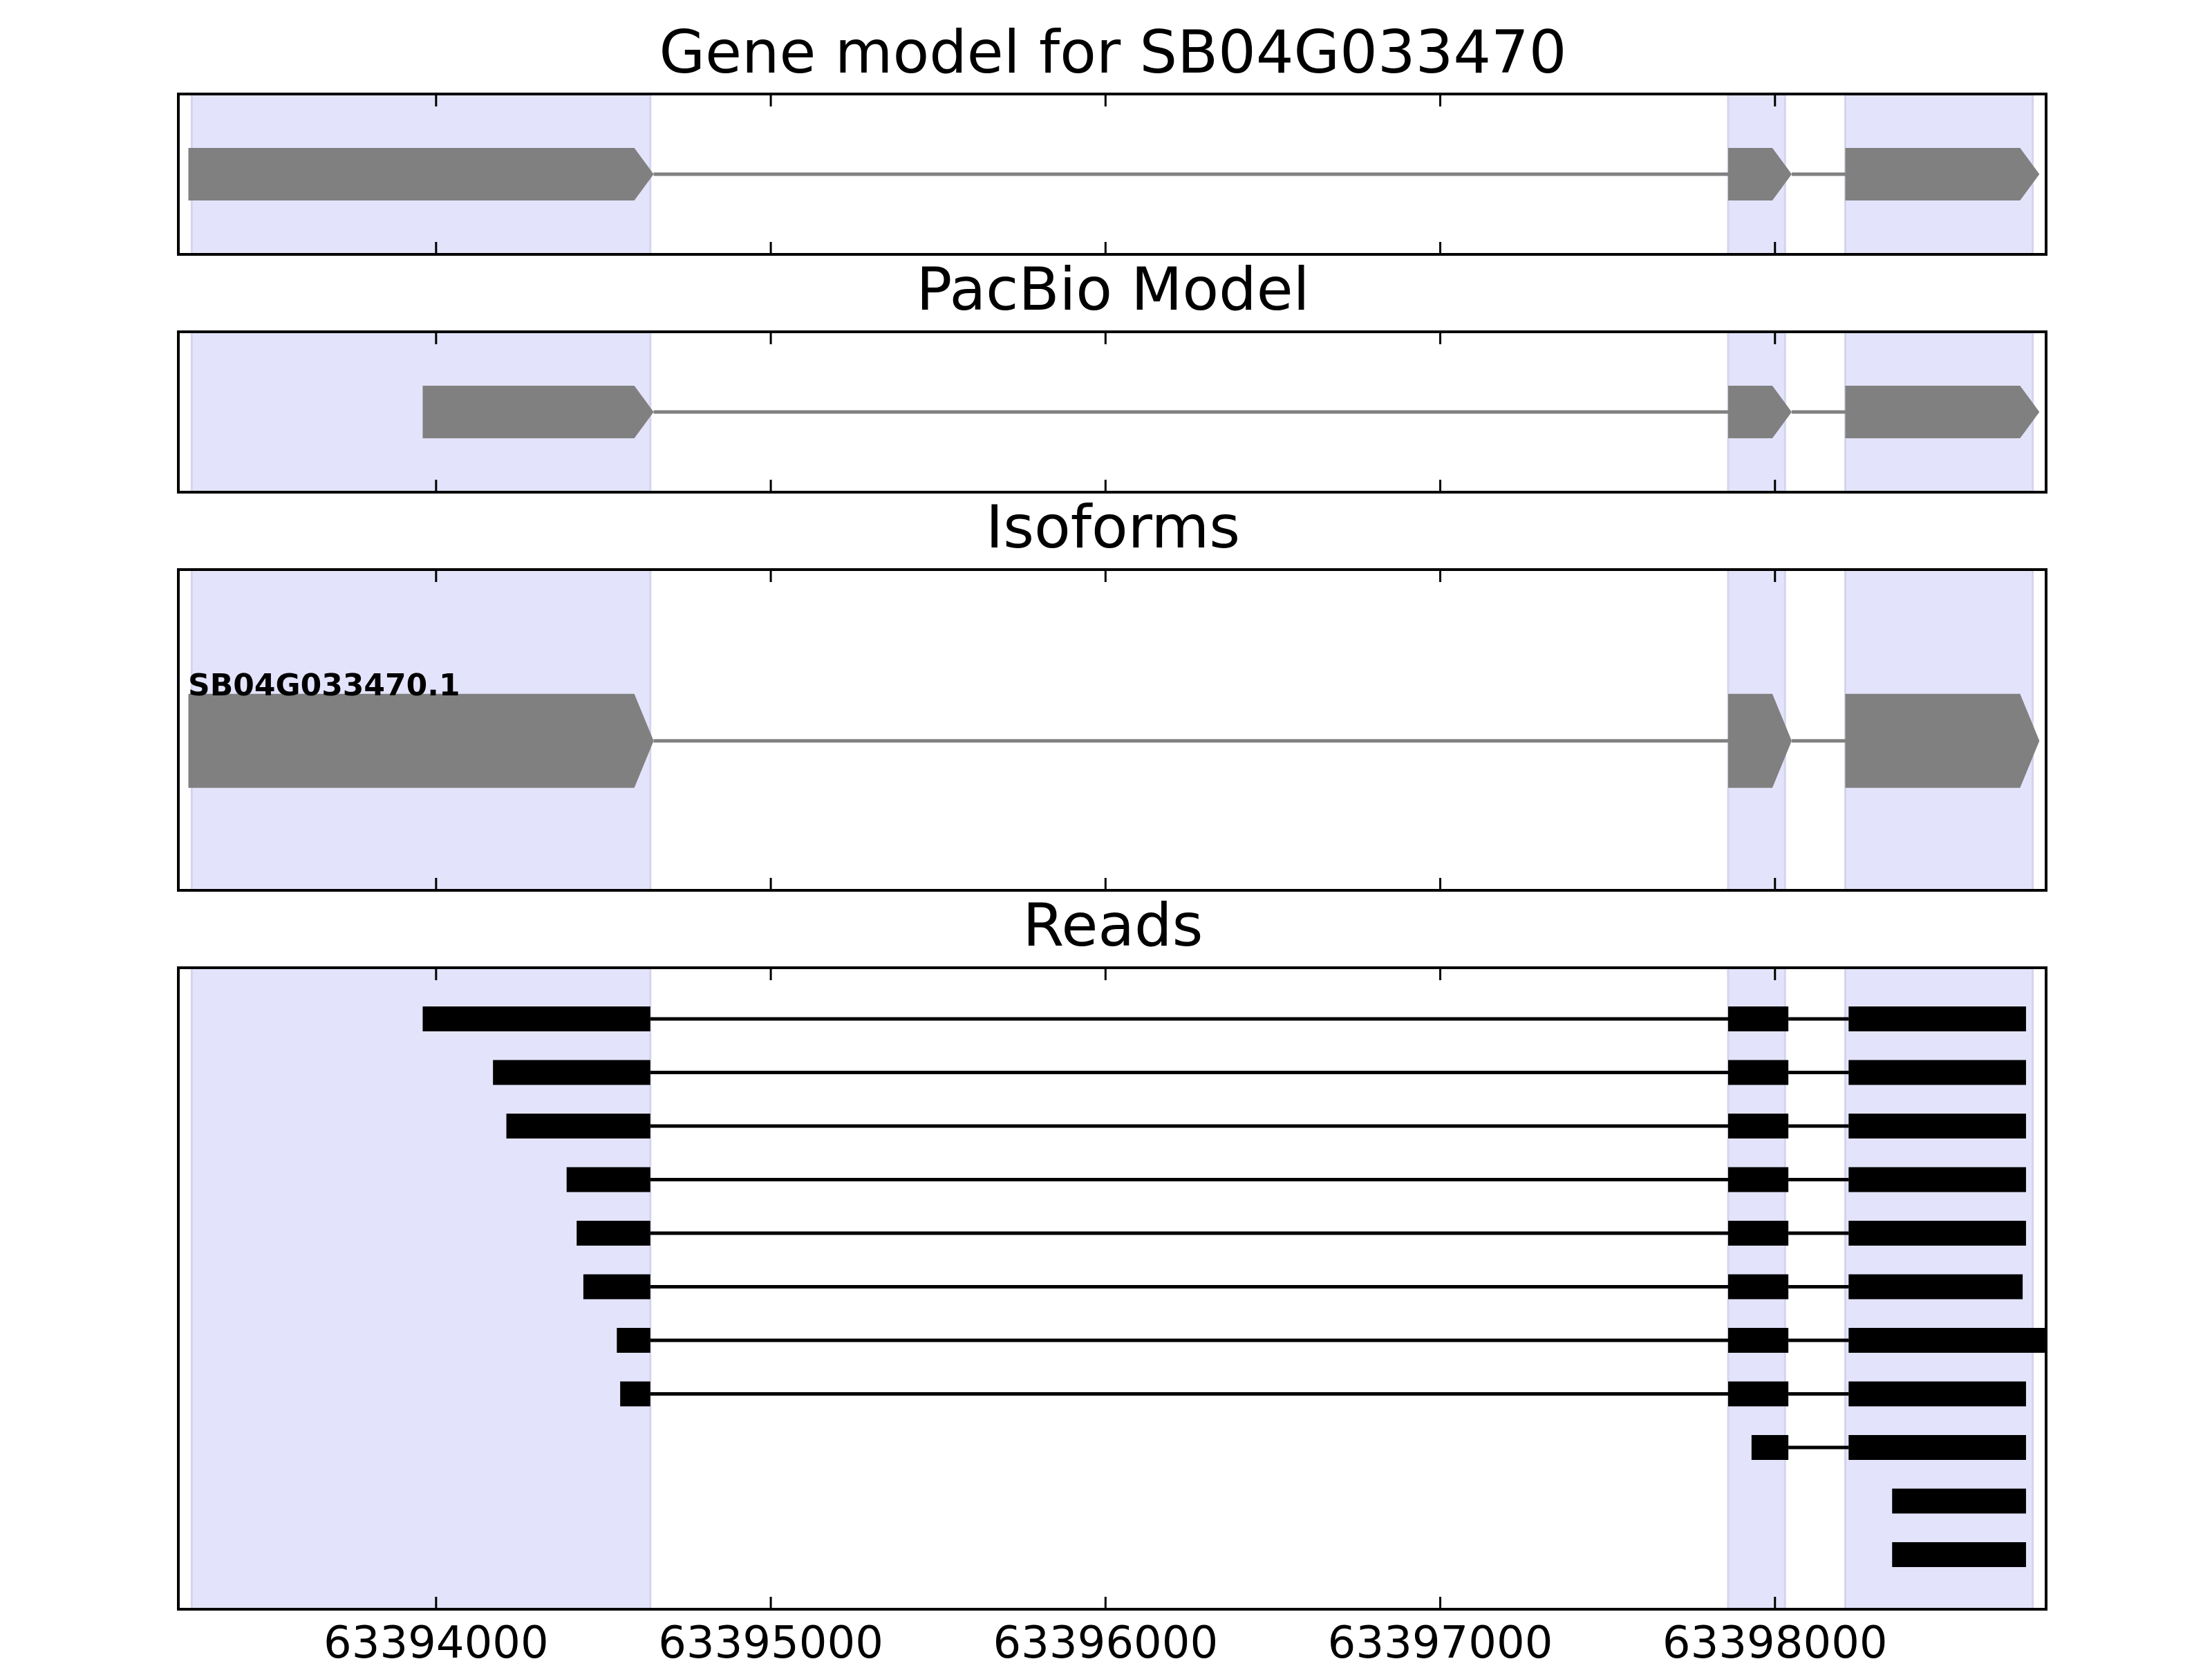 This screenshot has width=2212, height=1659. What do you see at coordinates (436, 1638) in the screenshot?
I see `x-tick-label: 63394000` at bounding box center [436, 1638].